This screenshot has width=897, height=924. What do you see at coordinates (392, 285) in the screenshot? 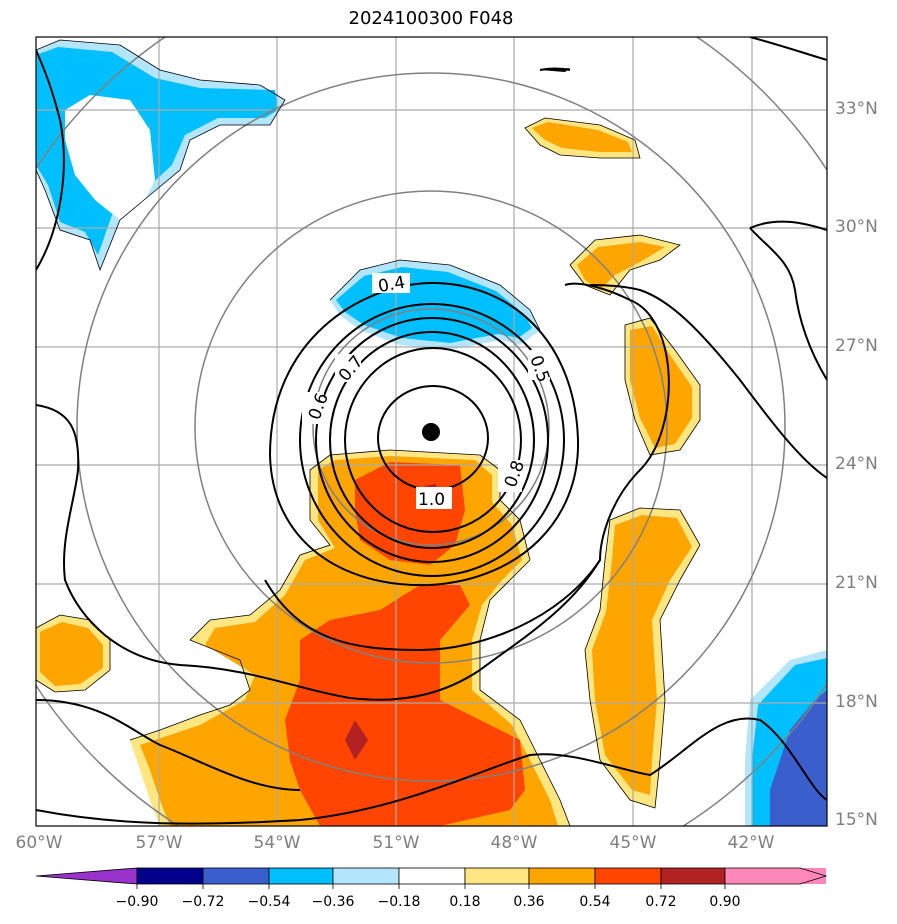
I see `contour-label-0.4: 0.4` at bounding box center [392, 285].